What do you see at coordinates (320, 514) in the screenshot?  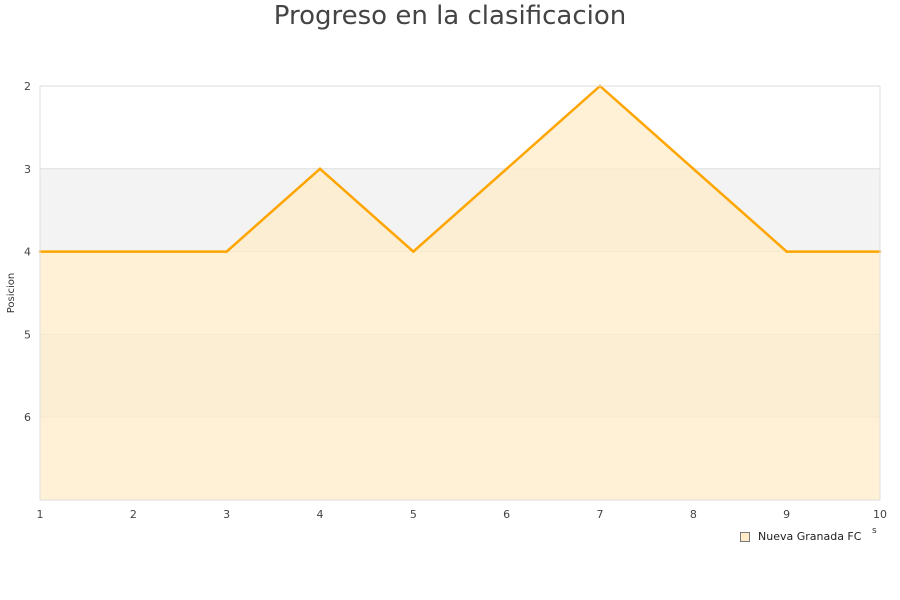 I see `x-tick-label: 4` at bounding box center [320, 514].